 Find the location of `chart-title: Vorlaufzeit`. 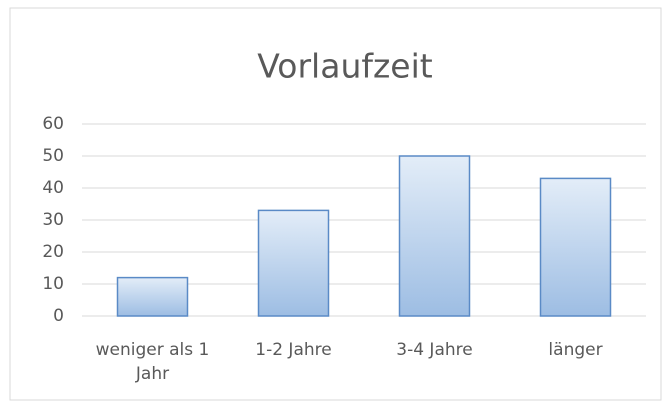

chart-title: Vorlaufzeit is located at coordinates (344, 66).